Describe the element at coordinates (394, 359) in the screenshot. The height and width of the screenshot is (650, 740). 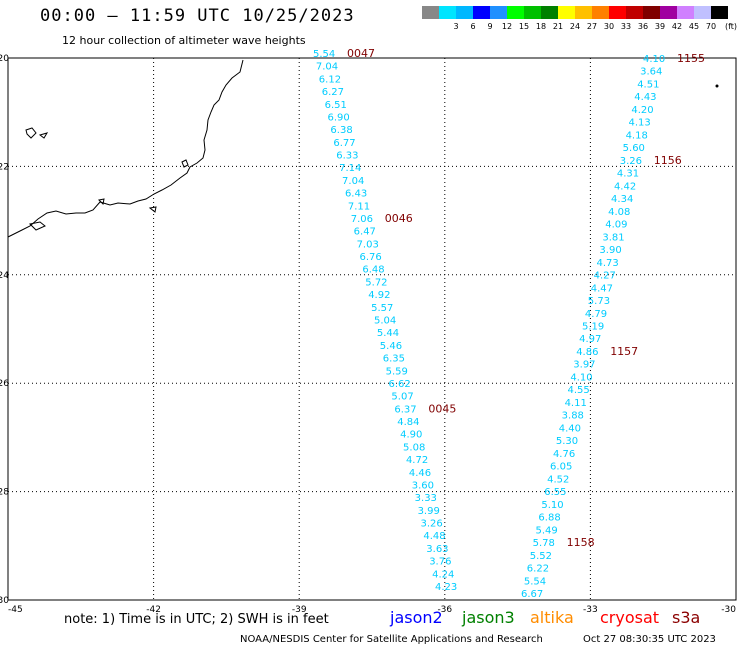
I see `wave-height-value: 6.35` at that location.